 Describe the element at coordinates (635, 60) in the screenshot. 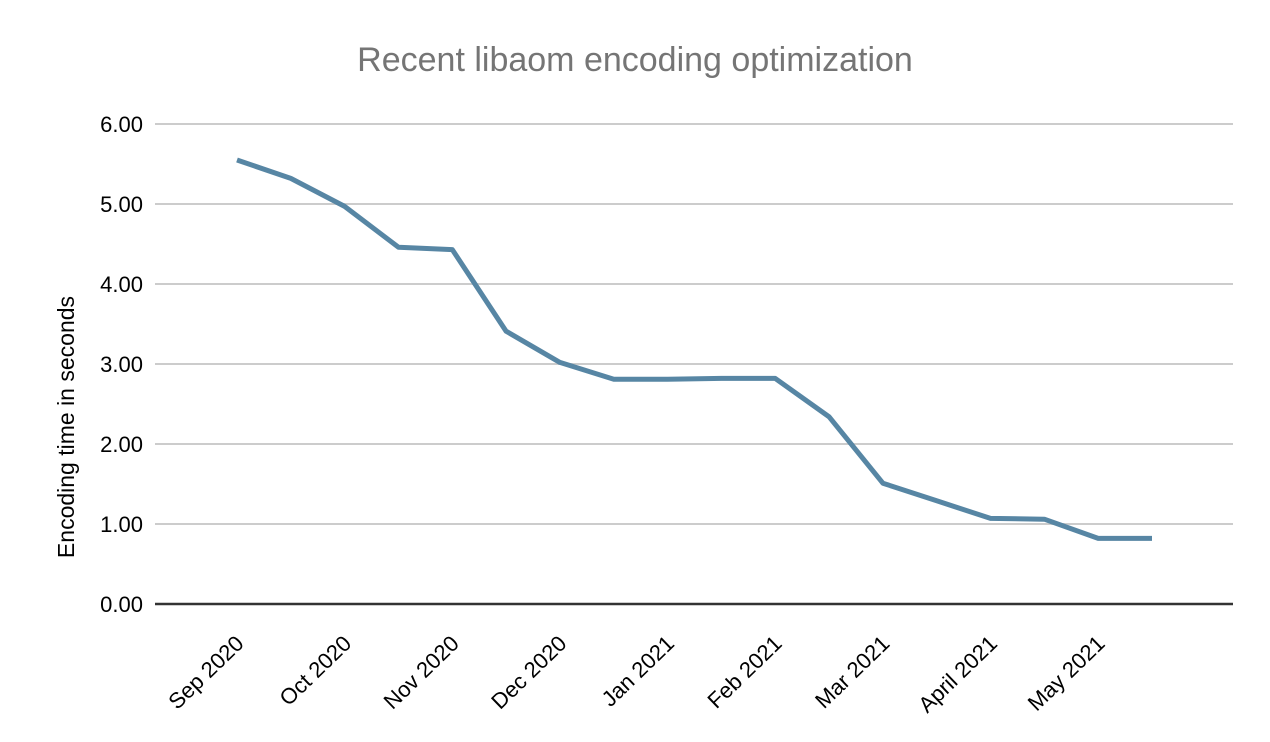

I see `chart-title: Recent libaom encoding optimization` at that location.